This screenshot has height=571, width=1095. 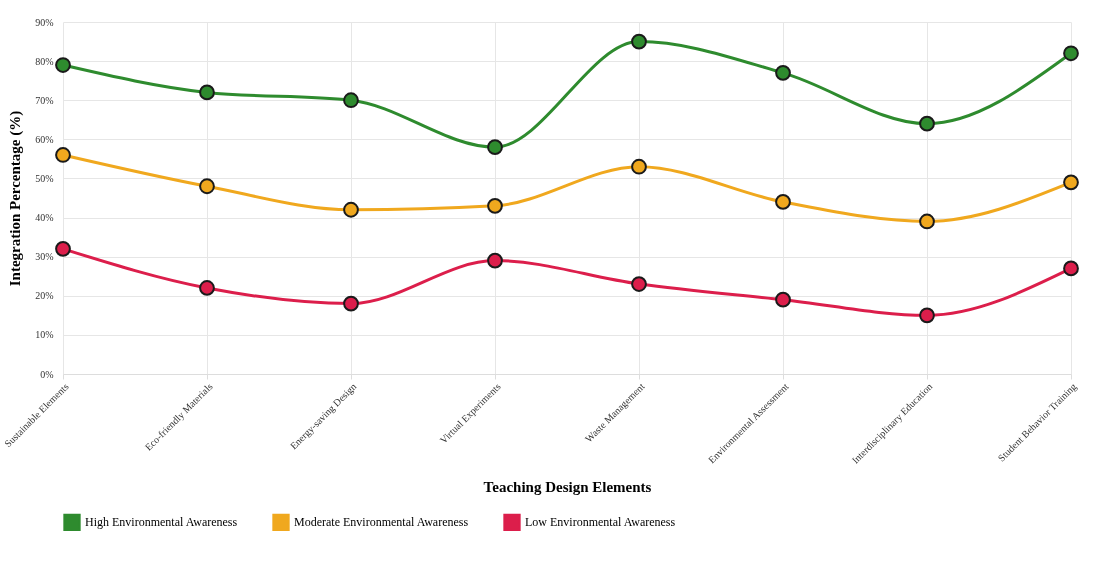 I want to click on y-tick-label: 90%, so click(x=44, y=22).